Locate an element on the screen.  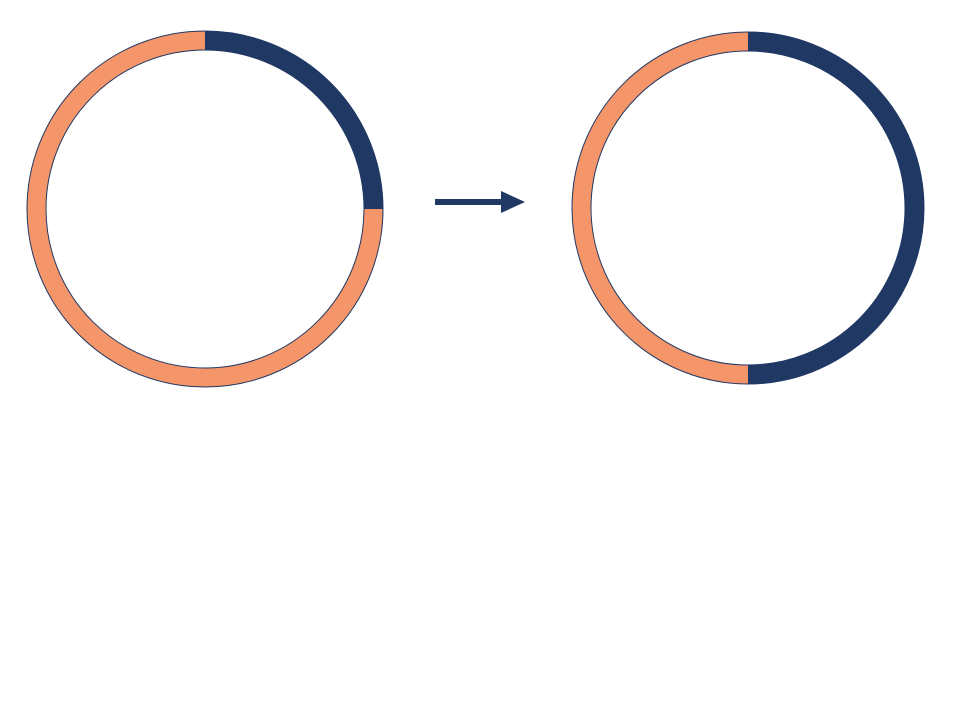
right-arrow-icon is located at coordinates (480, 202).